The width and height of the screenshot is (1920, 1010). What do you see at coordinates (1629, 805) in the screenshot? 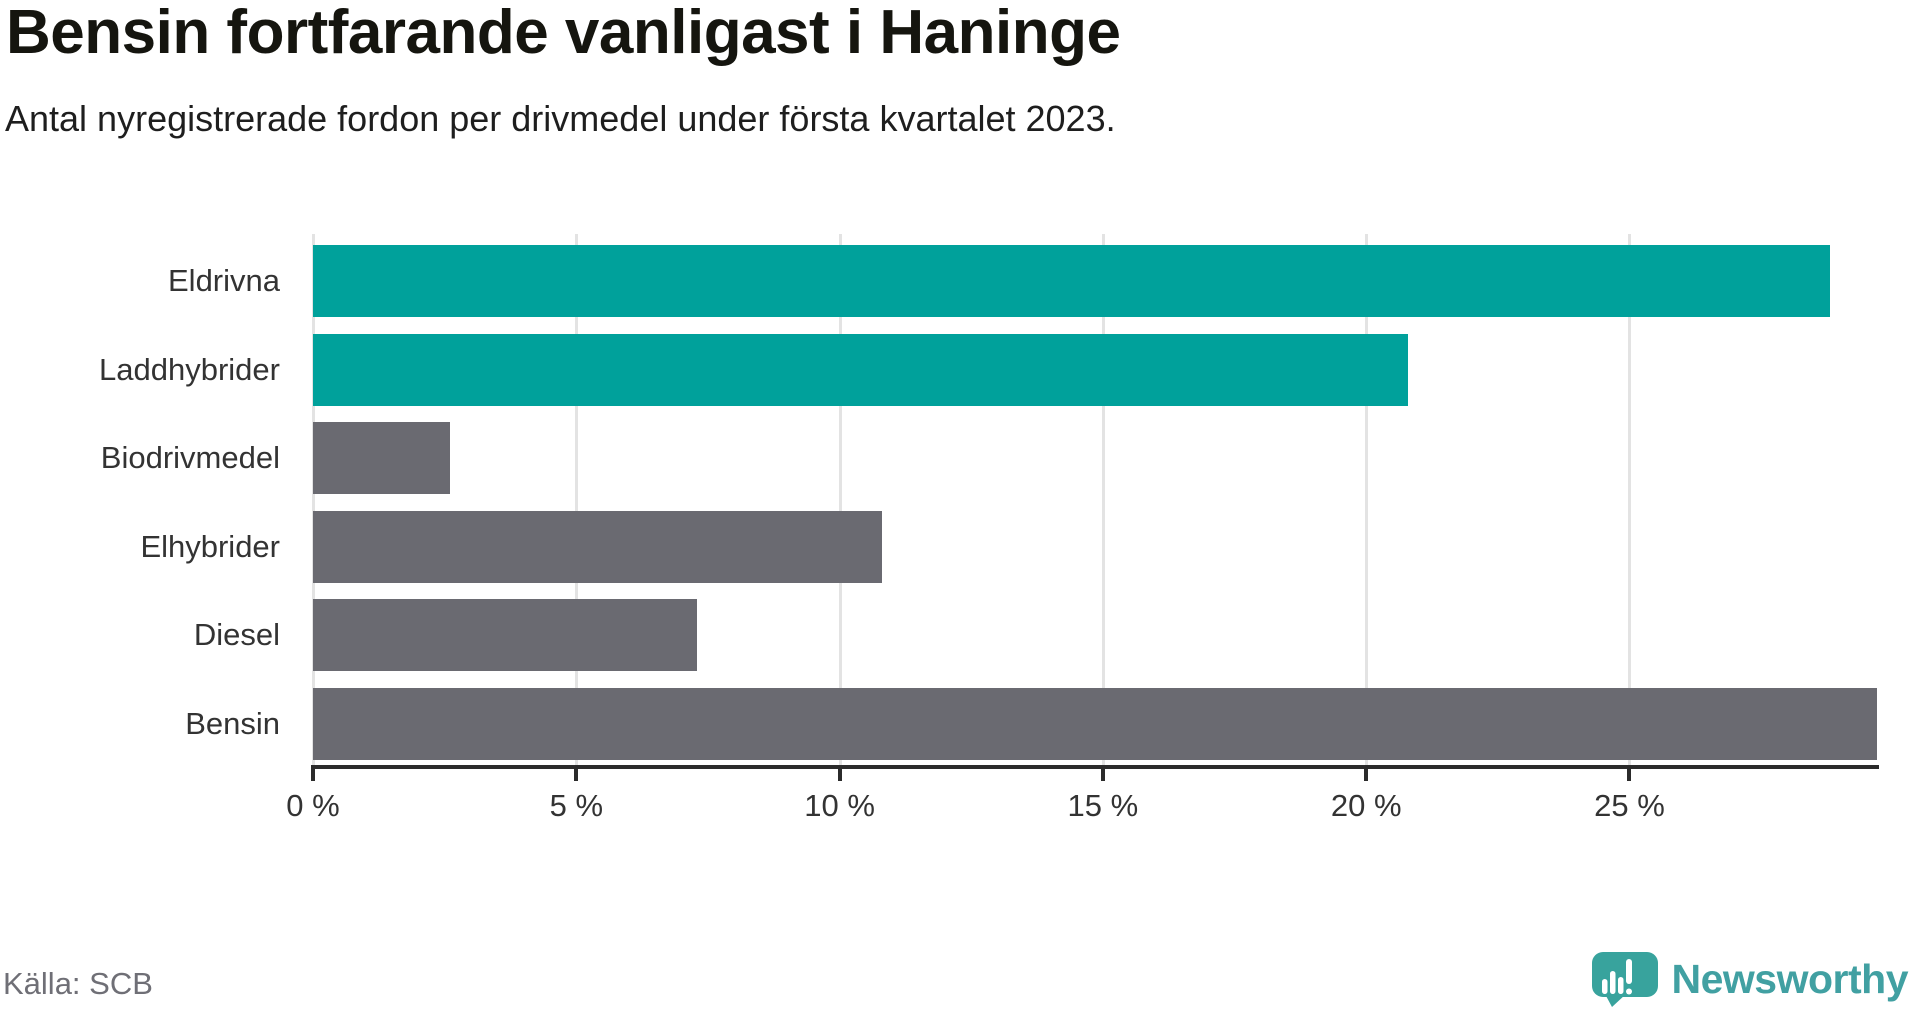
I see `x-tick-label-25: 25 %` at bounding box center [1629, 805].